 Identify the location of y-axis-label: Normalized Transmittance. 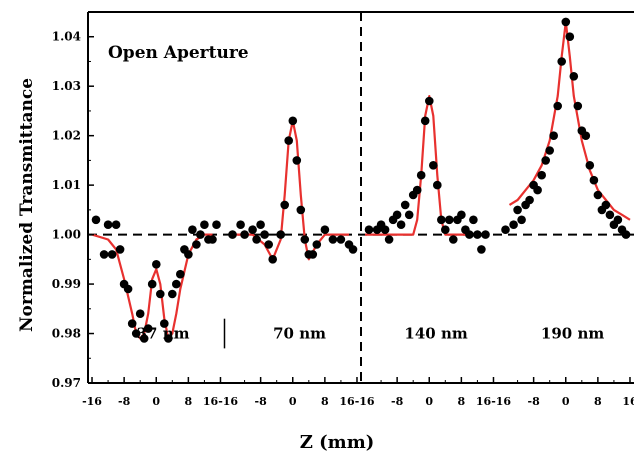
(27, 205).